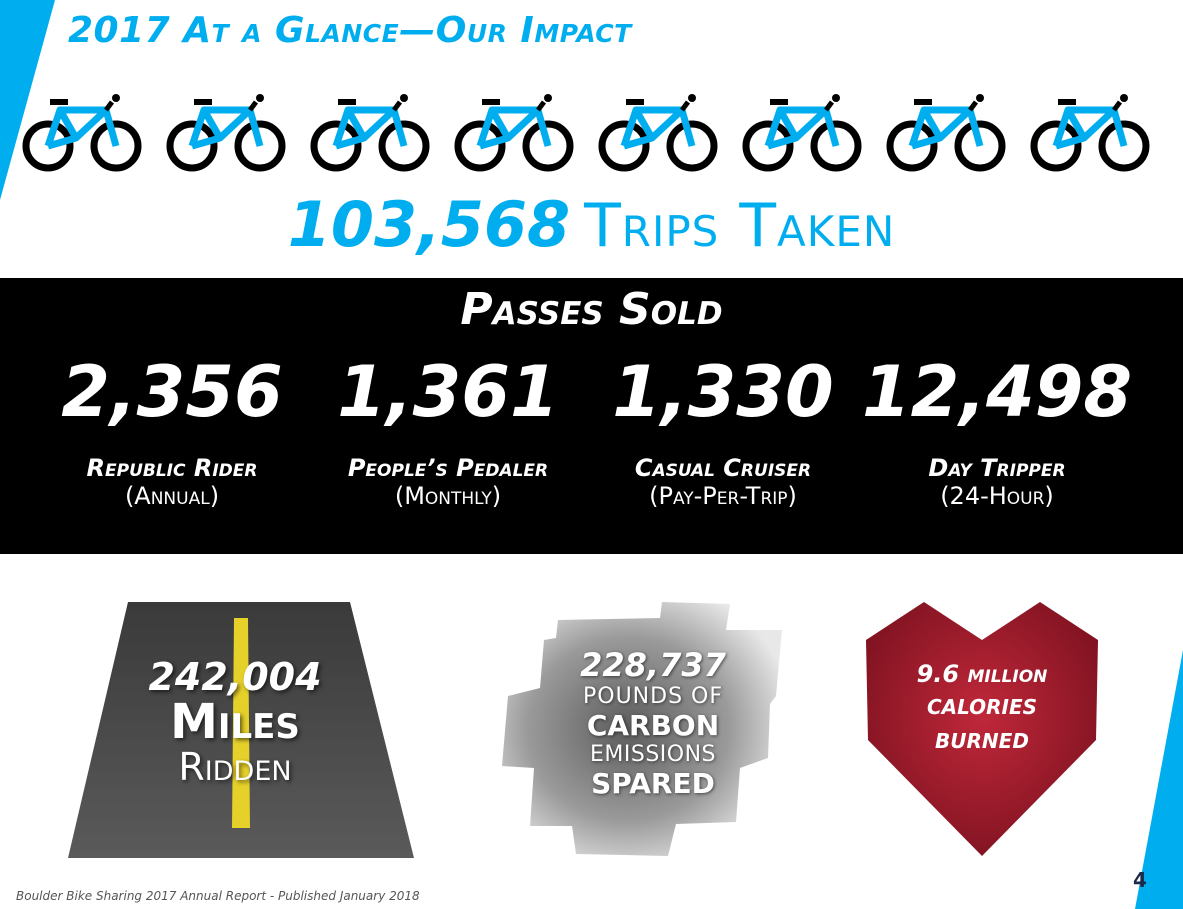 Image resolution: width=1183 pixels, height=909 pixels. What do you see at coordinates (723, 468) in the screenshot?
I see `pass-name: Casual Cruiser` at bounding box center [723, 468].